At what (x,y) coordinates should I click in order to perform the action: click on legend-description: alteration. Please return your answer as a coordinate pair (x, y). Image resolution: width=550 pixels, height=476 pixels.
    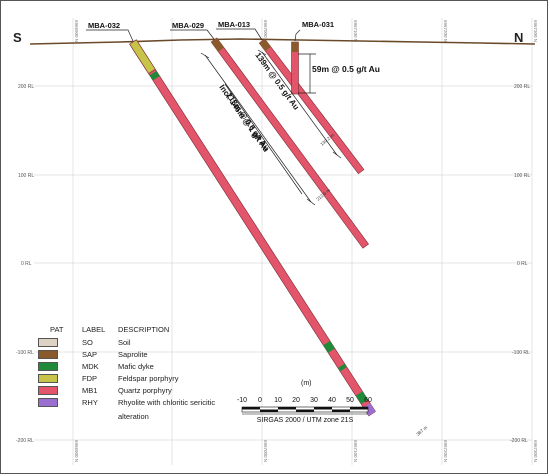
    Looking at the image, I should click on (133, 416).